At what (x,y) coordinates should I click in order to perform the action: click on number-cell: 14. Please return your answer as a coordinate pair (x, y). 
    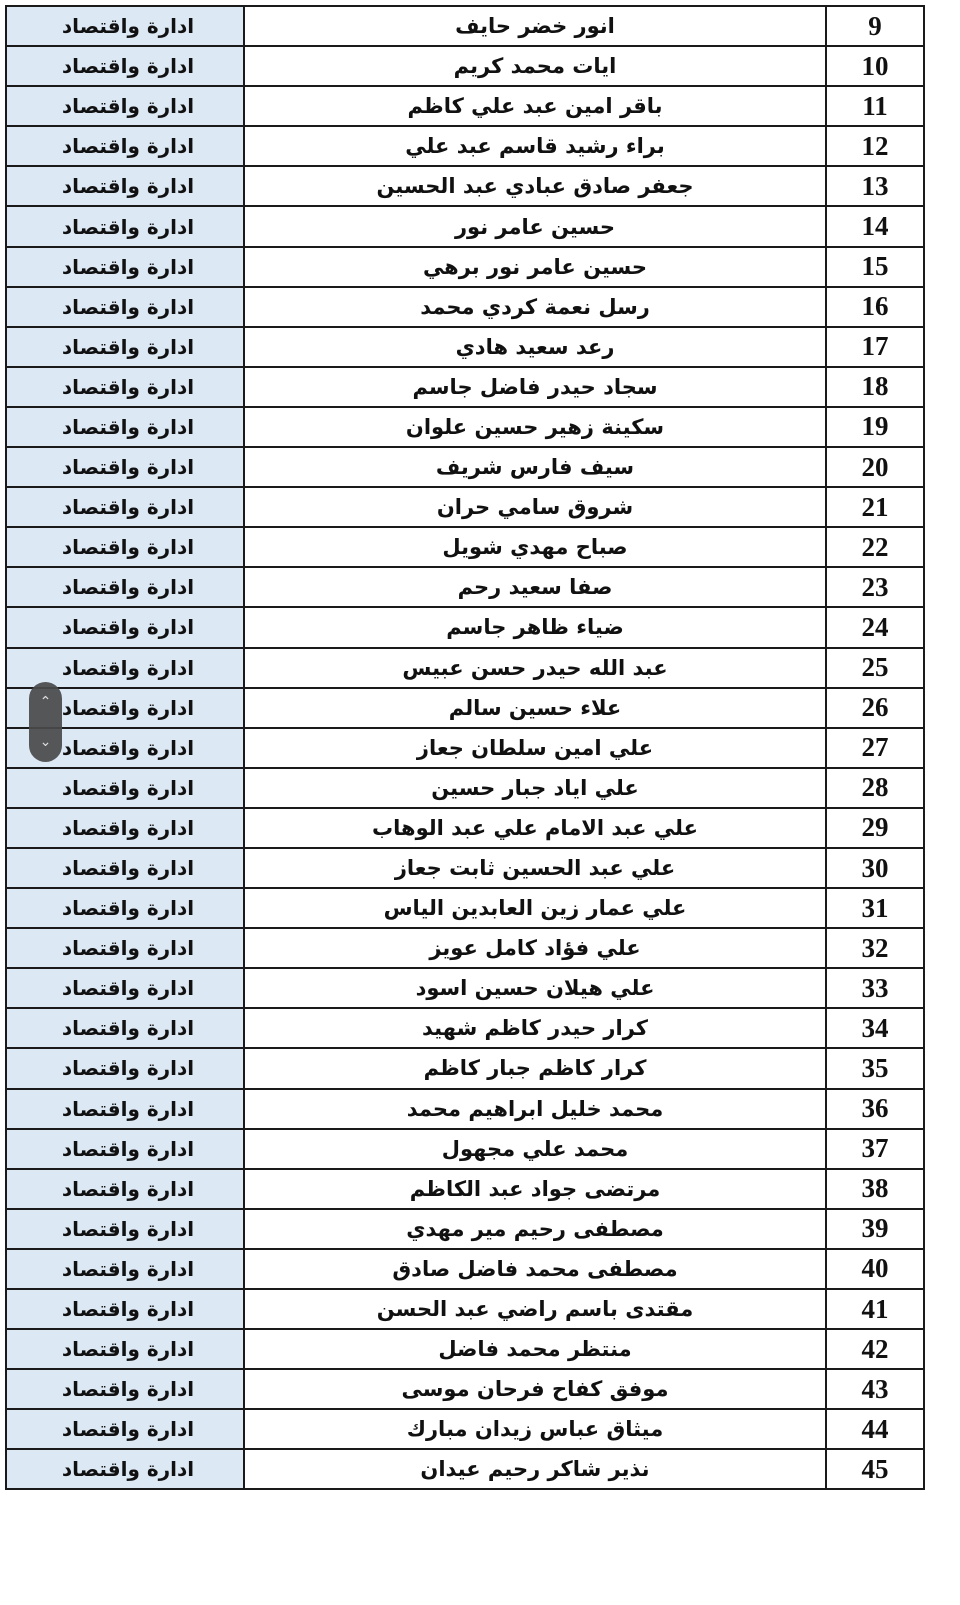
    Looking at the image, I should click on (875, 226).